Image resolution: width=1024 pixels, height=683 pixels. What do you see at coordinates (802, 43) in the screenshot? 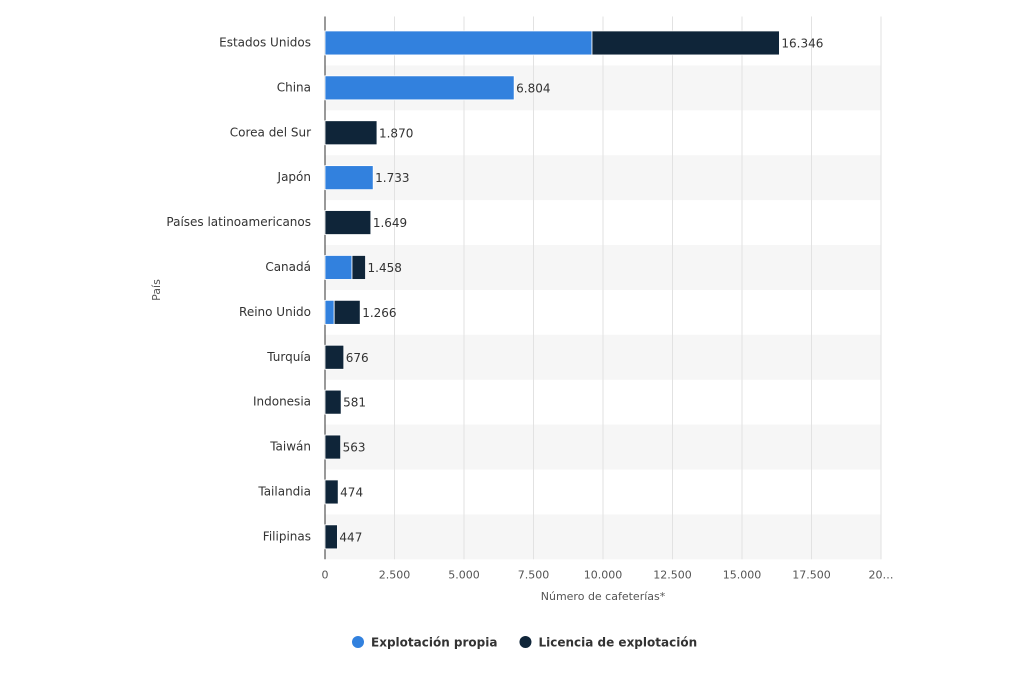
I see `total-label: 16.346` at bounding box center [802, 43].